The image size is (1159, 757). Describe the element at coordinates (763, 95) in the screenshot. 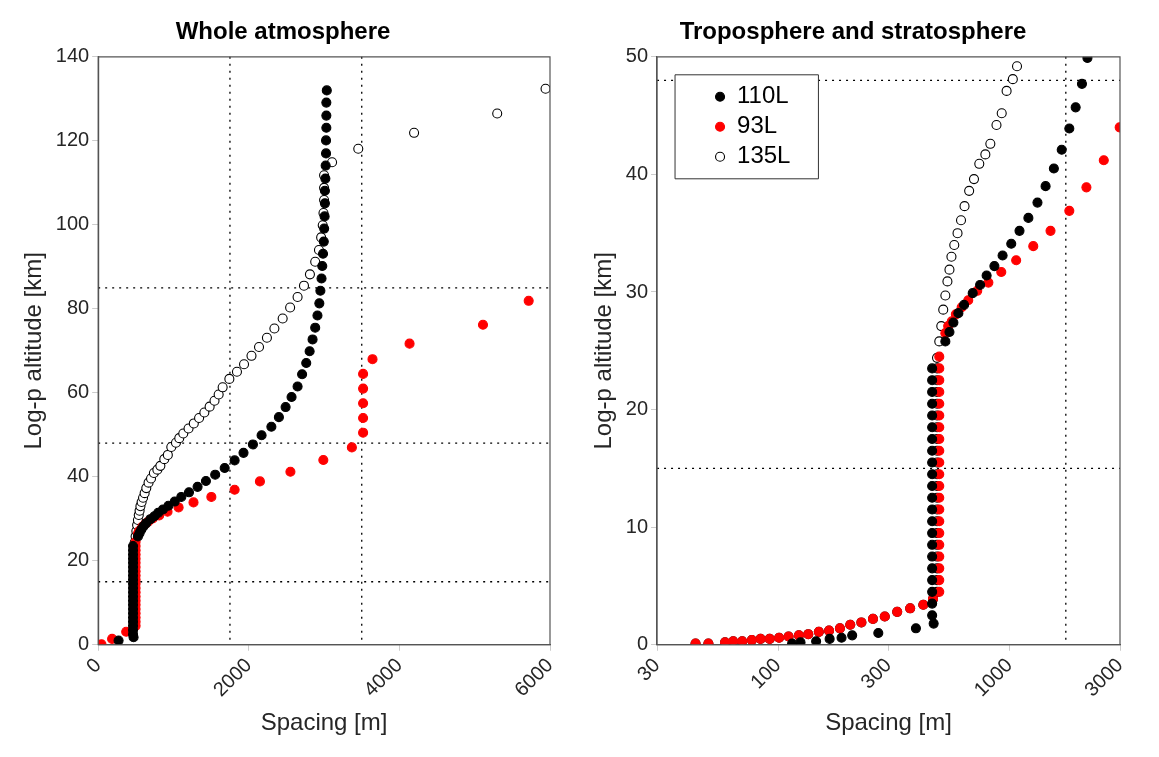

I see `legend-label: 110L` at that location.